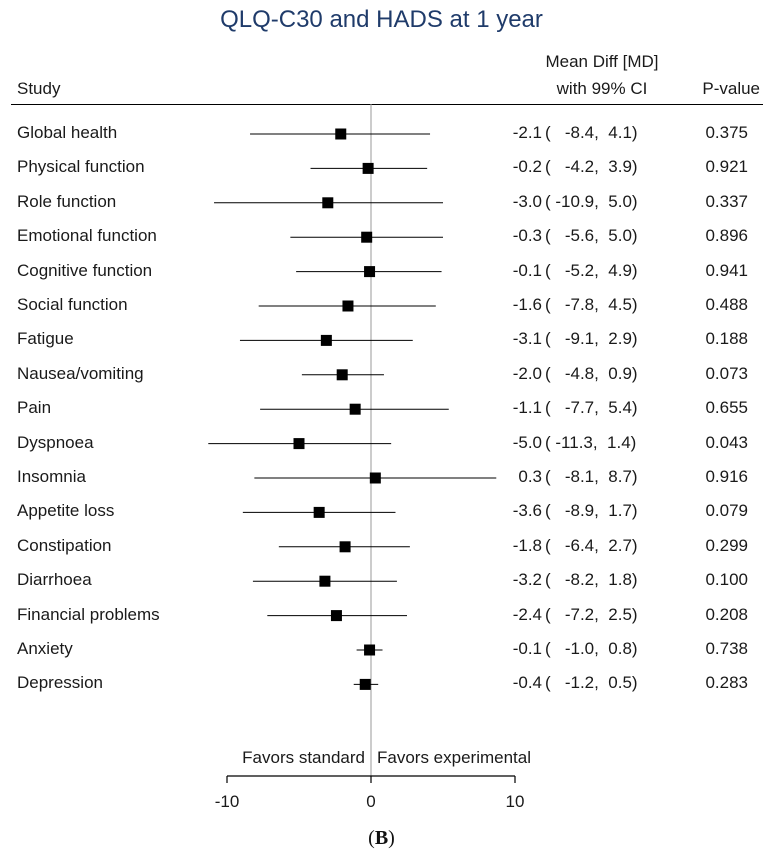 The height and width of the screenshot is (857, 763). I want to click on mean-difference-value: -5.0, so click(527, 442).